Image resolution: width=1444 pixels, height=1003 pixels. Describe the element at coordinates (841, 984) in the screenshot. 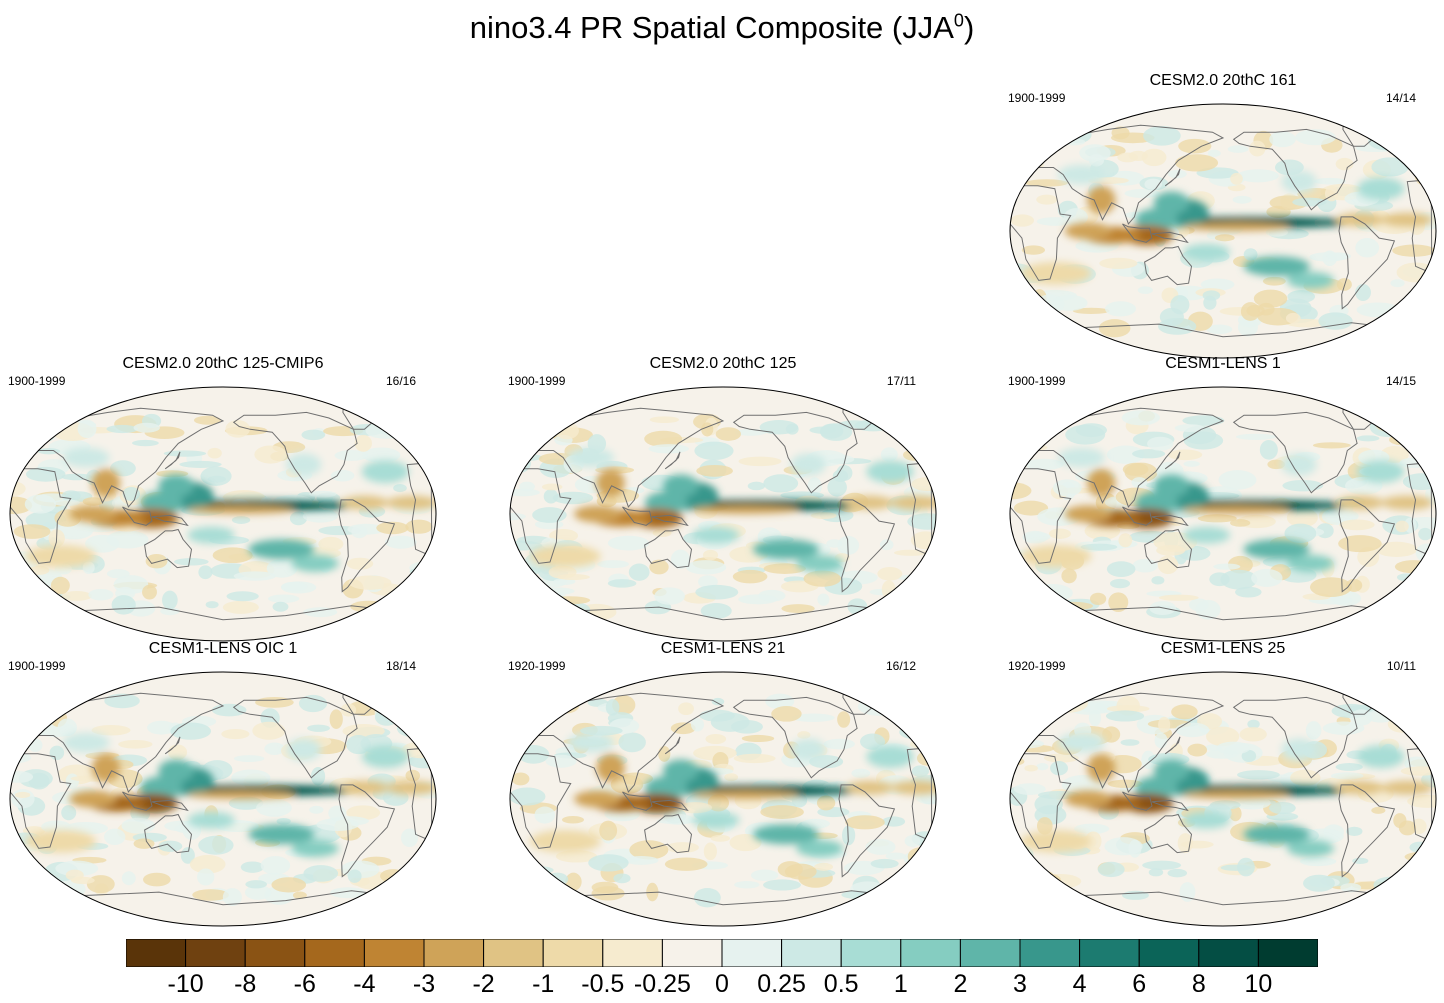

I see `colorbar-tick-label: 0.5` at that location.